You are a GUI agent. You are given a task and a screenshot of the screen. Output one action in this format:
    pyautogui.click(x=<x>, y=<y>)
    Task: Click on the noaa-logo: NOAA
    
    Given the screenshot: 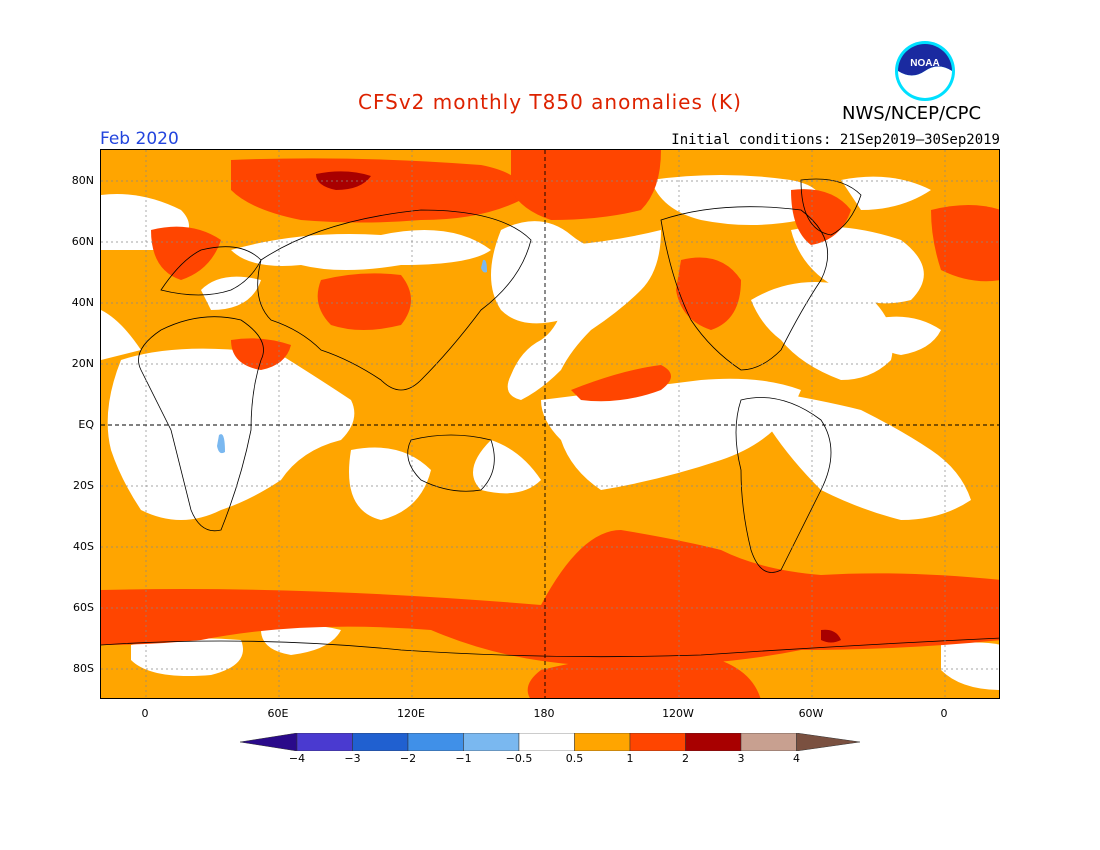 What is the action you would take?
    pyautogui.click(x=925, y=71)
    